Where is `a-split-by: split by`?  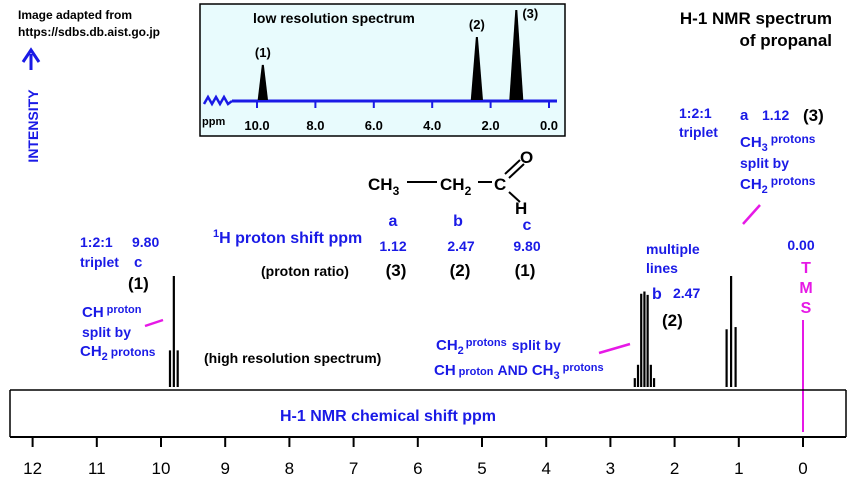
a-split-by: split by is located at coordinates (764, 163).